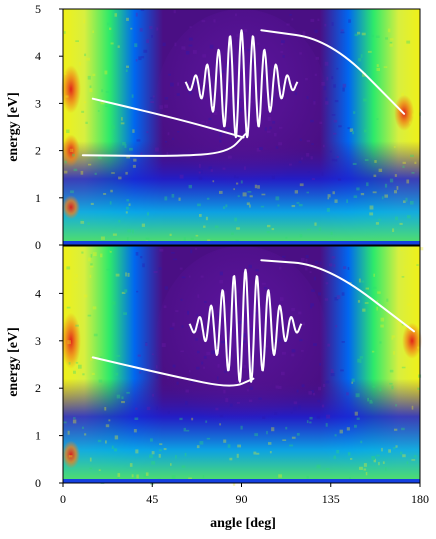 This screenshot has height=539, width=436. I want to click on bottom-y-tick-label: 4, so click(38, 293).